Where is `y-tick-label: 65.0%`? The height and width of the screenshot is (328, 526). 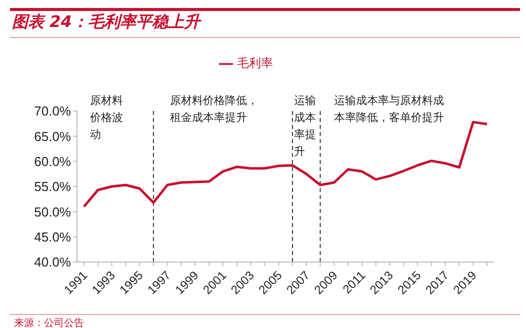 y-tick-label: 65.0% is located at coordinates (53, 136).